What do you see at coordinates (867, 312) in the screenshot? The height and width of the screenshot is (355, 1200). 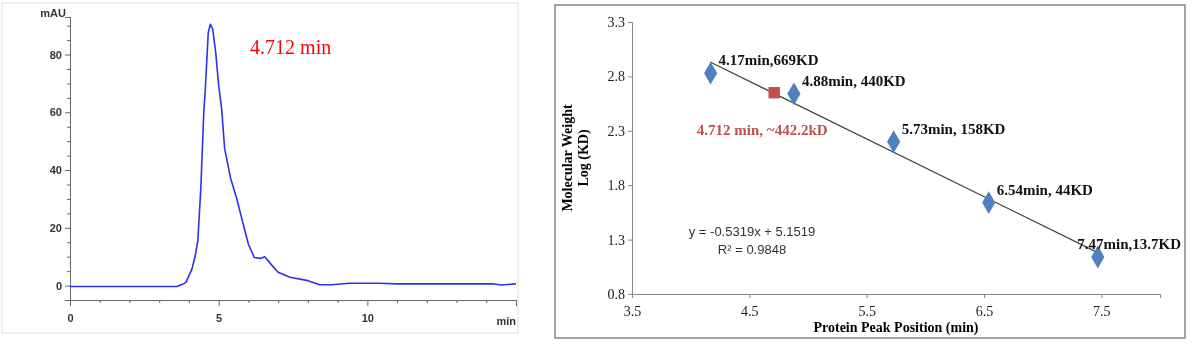 I see `x-tick-label: 5.5` at bounding box center [867, 312].